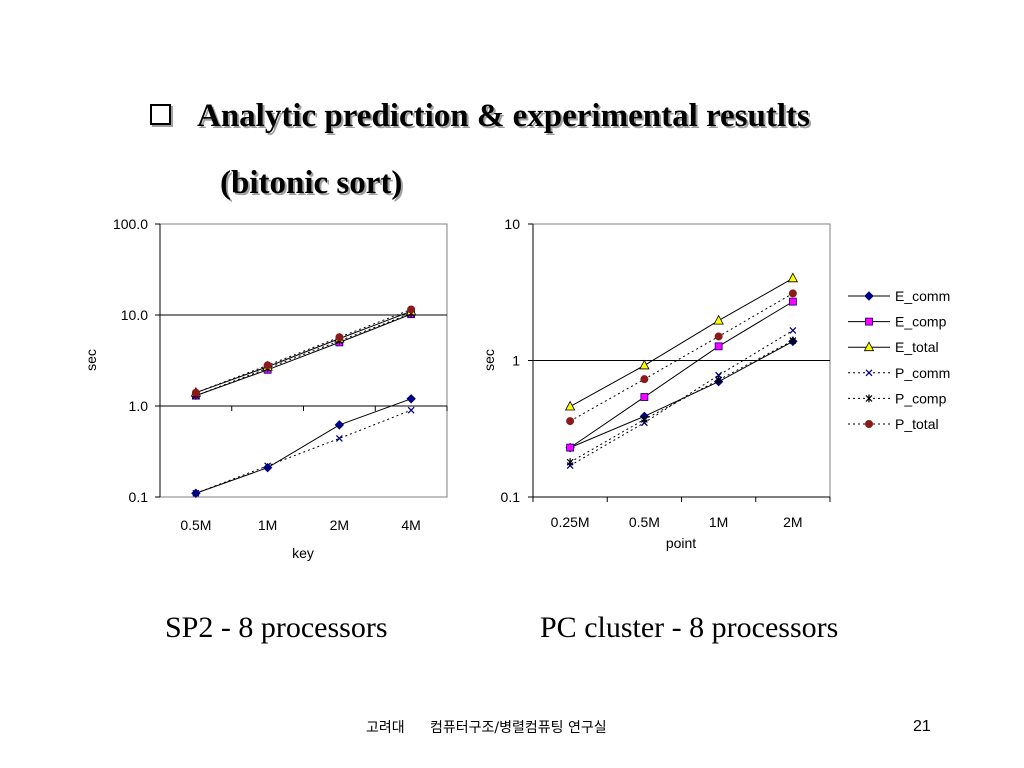 The width and height of the screenshot is (1024, 768). Describe the element at coordinates (921, 322) in the screenshot. I see `legend-label: E_comp` at that location.